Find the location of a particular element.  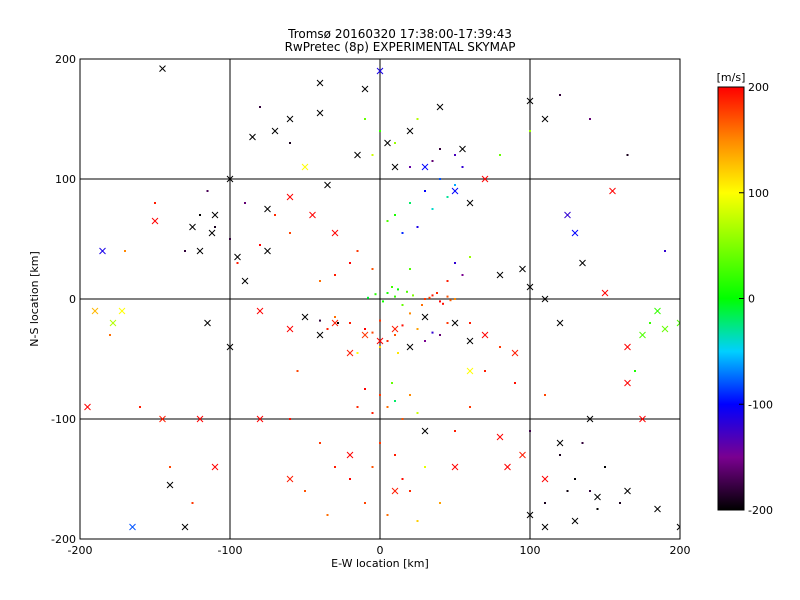

colorbar-tick-label: -100 is located at coordinates (760, 404).